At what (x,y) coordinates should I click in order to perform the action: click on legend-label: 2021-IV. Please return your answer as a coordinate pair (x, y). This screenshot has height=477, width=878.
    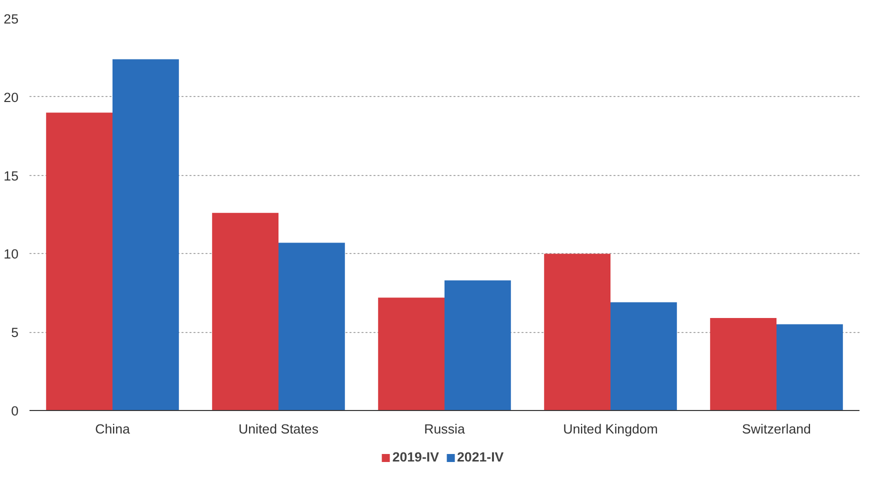
    Looking at the image, I should click on (480, 457).